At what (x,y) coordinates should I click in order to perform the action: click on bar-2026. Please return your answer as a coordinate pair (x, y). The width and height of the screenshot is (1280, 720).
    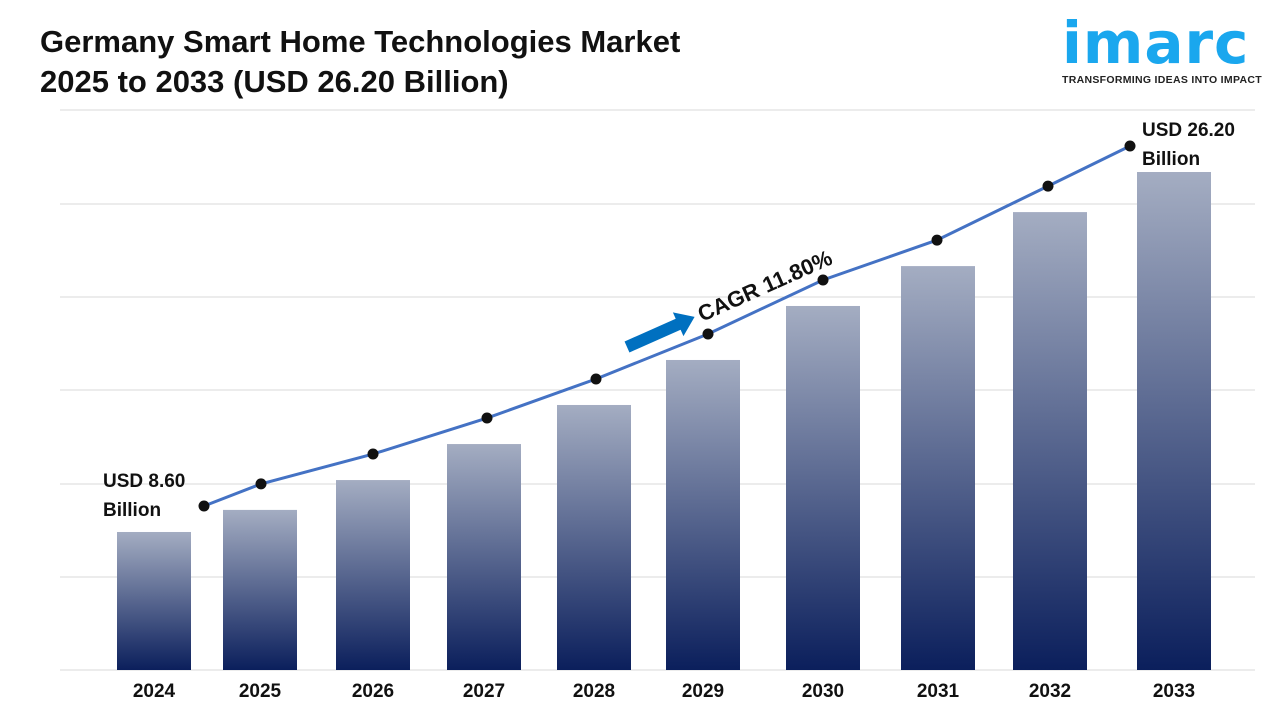
    Looking at the image, I should click on (373, 575).